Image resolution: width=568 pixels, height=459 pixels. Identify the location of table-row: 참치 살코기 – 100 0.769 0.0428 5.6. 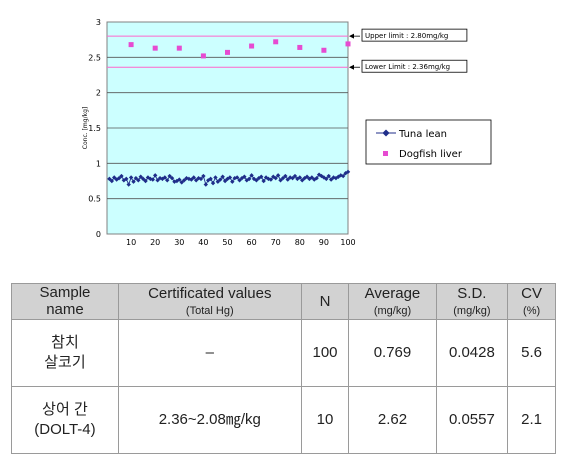
(283, 352).